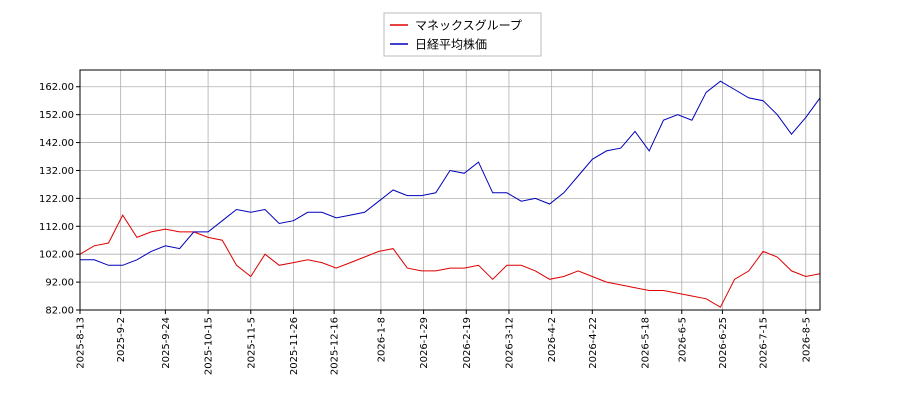 This screenshot has width=900, height=400. I want to click on x-tick-label: 2026-4-22, so click(593, 343).